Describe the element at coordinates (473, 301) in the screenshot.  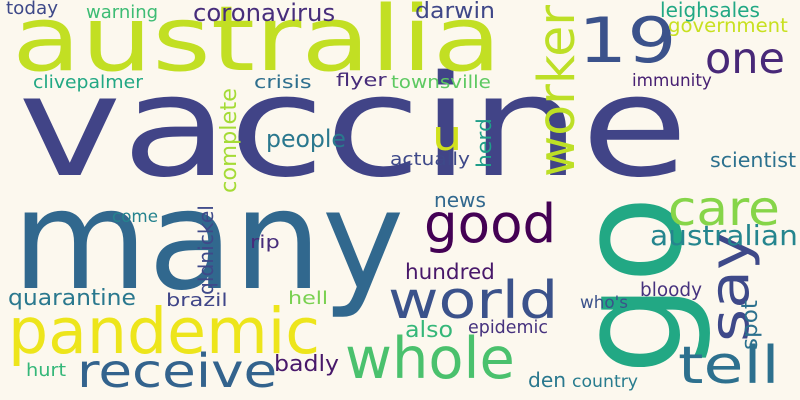
I see `word-world: world` at that location.